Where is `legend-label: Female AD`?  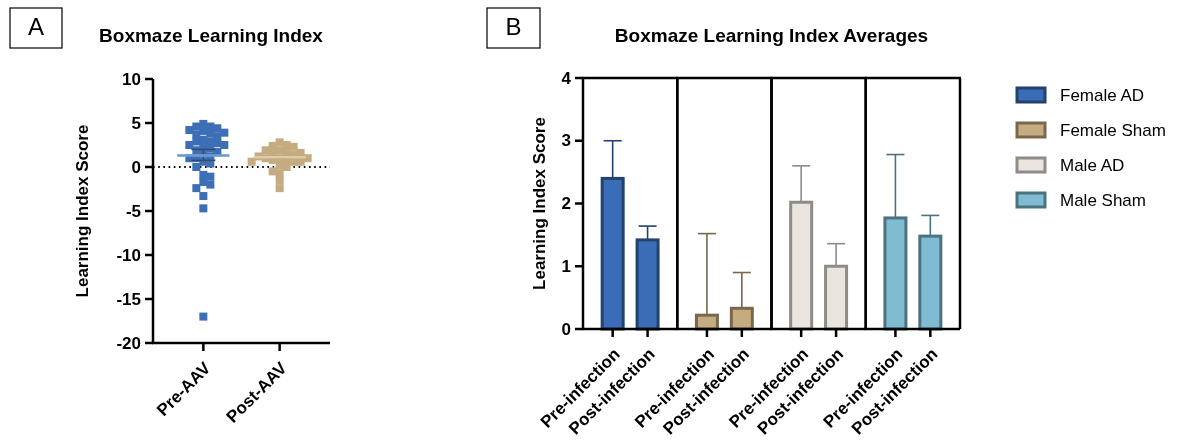 legend-label: Female AD is located at coordinates (1102, 95).